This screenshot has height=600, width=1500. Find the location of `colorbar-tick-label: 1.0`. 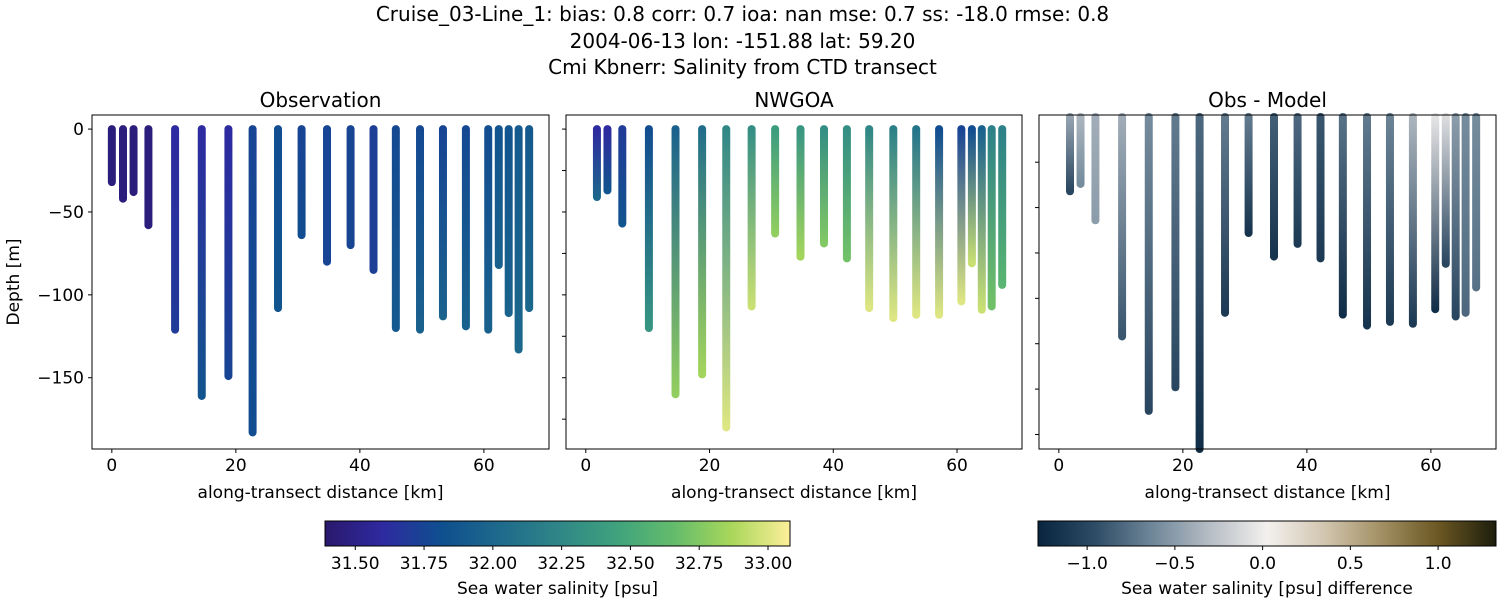

colorbar-tick-label: 1.0 is located at coordinates (1438, 564).